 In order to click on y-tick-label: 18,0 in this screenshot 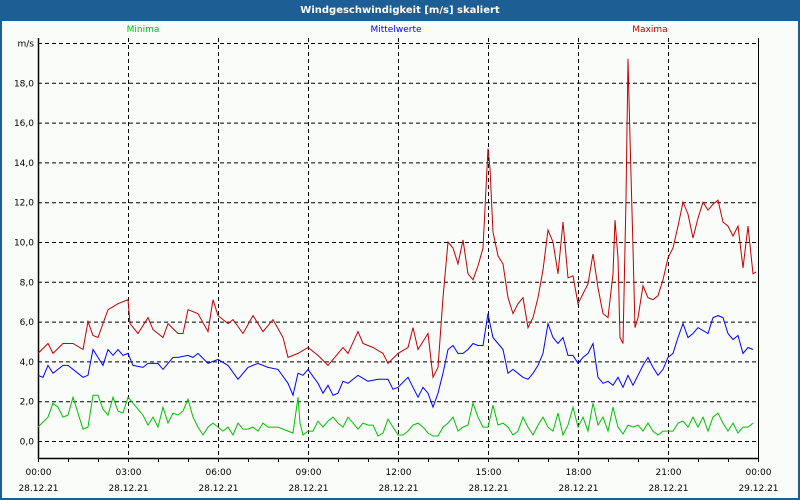, I will do `click(24, 84)`.